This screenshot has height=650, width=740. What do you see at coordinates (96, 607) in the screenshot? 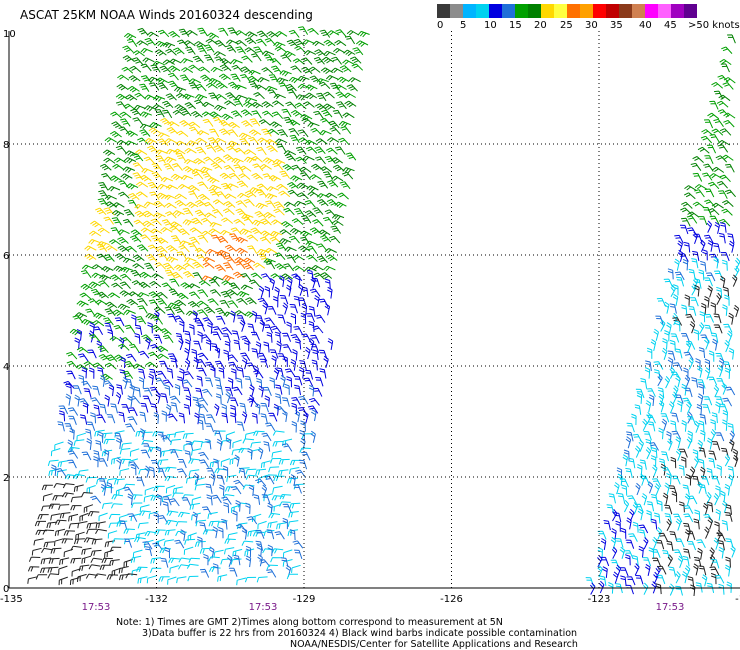
I see `time-label: 17:53` at bounding box center [96, 607].